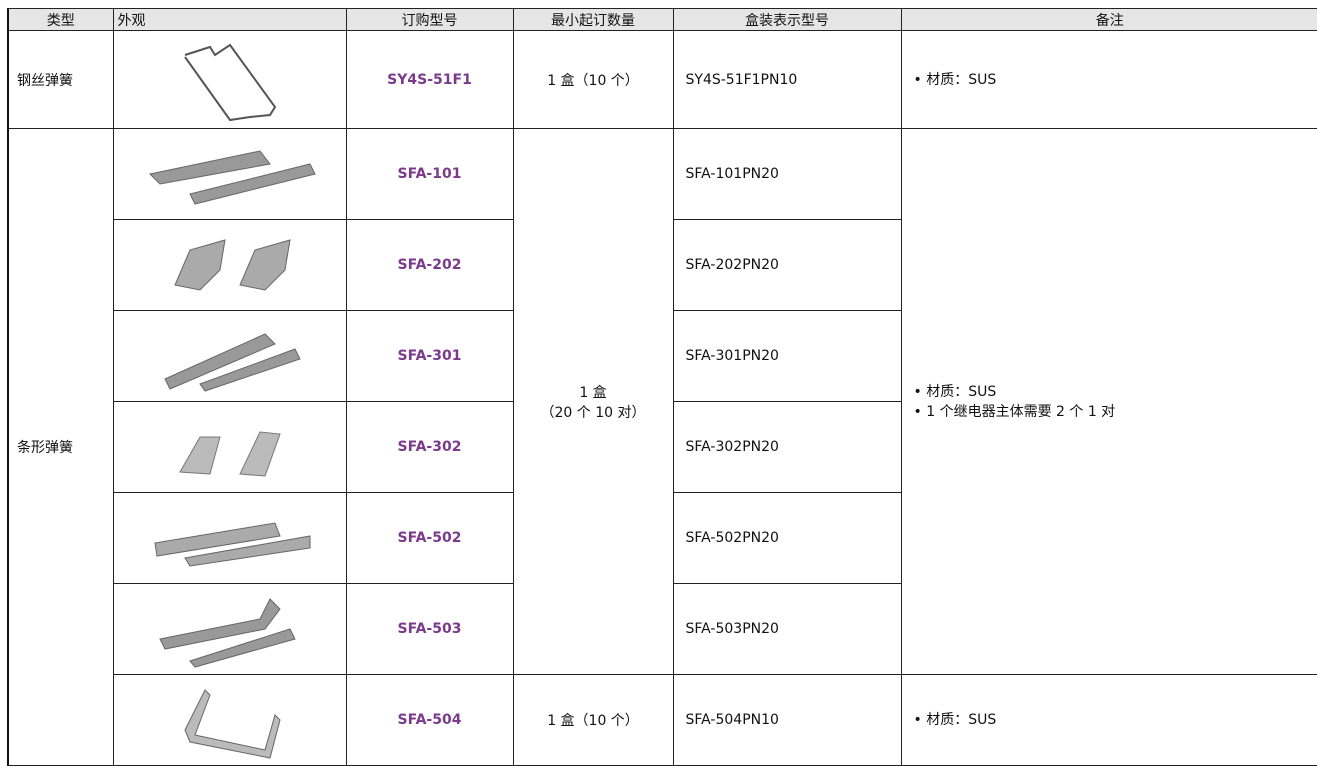 The height and width of the screenshot is (766, 1317). What do you see at coordinates (429, 538) in the screenshot?
I see `model-cell: SFA-502` at bounding box center [429, 538].